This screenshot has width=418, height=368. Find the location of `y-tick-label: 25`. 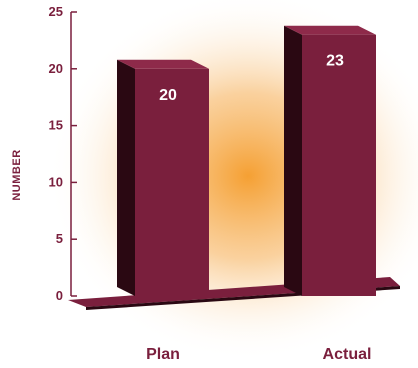

y-tick-label: 25 is located at coordinates (56, 11).